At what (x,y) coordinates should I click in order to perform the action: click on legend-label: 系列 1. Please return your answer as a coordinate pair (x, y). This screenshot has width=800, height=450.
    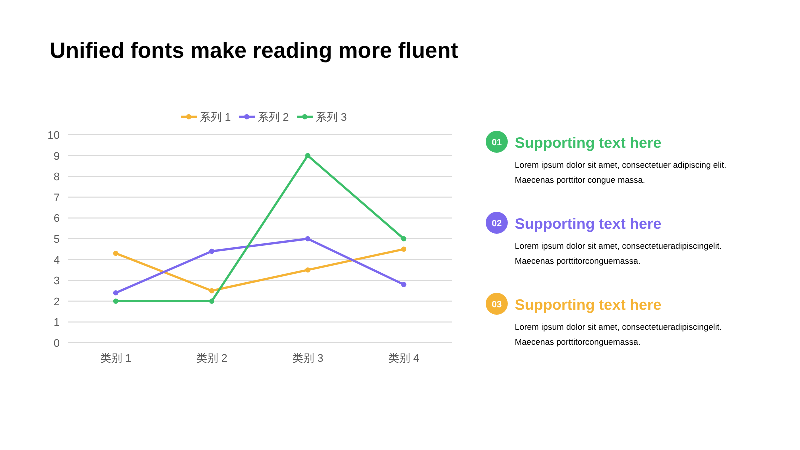
    Looking at the image, I should click on (216, 117).